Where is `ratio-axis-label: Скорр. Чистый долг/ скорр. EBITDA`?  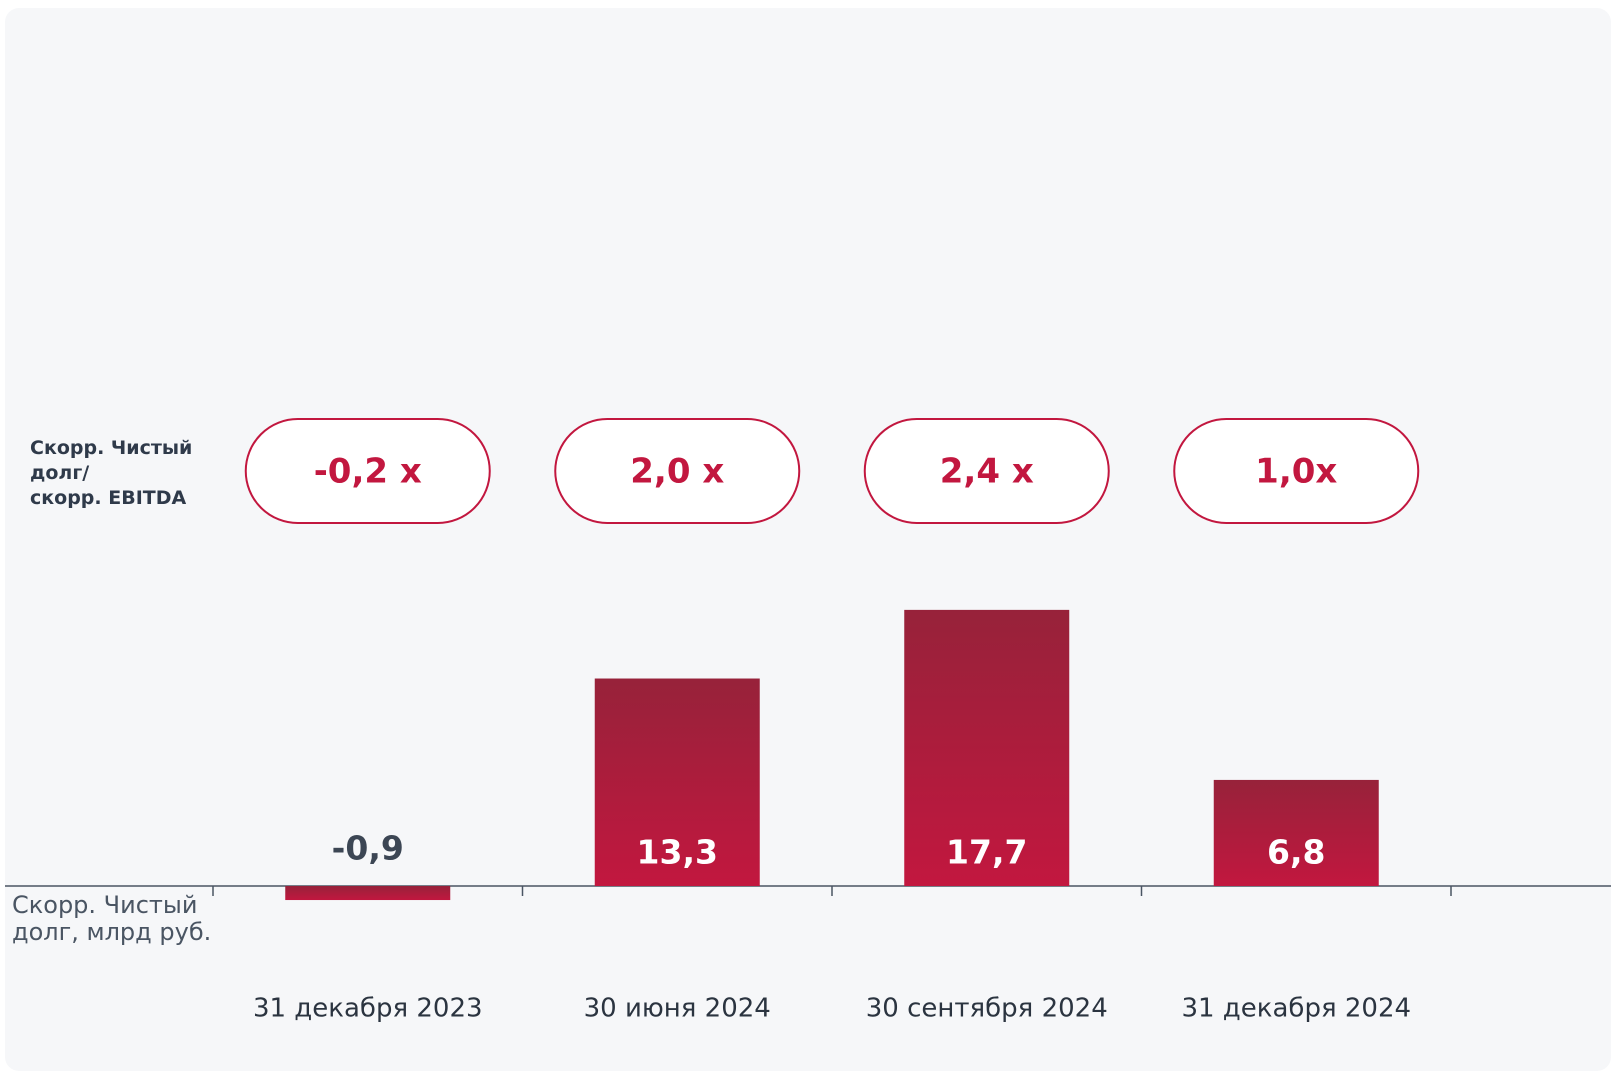
ratio-axis-label: Скорр. Чистый долг/ скорр. EBITDA is located at coordinates (111, 473).